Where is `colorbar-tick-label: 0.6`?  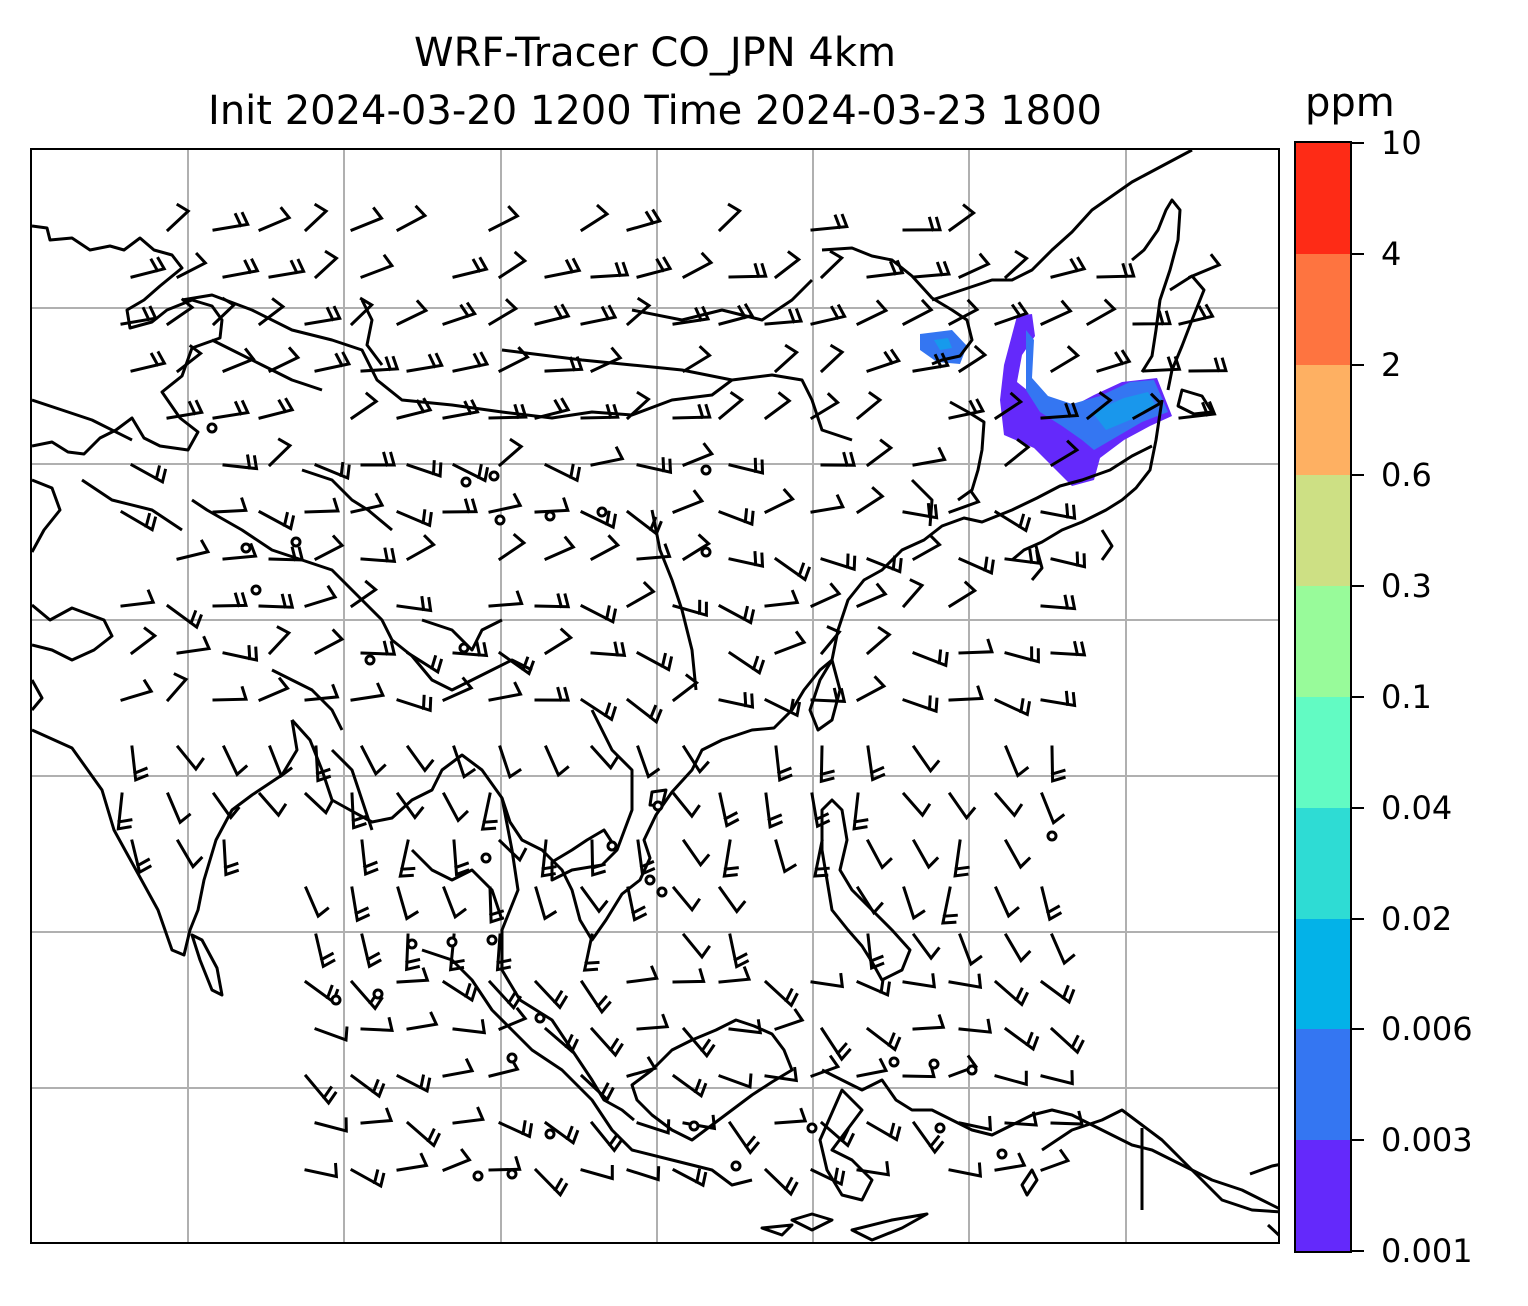
colorbar-tick-label: 0.6 is located at coordinates (1406, 475).